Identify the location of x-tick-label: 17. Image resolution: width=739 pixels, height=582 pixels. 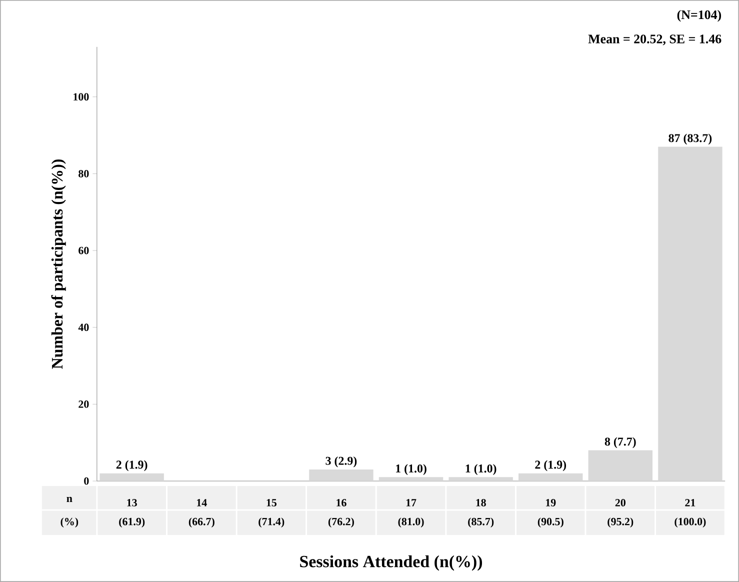
(411, 502).